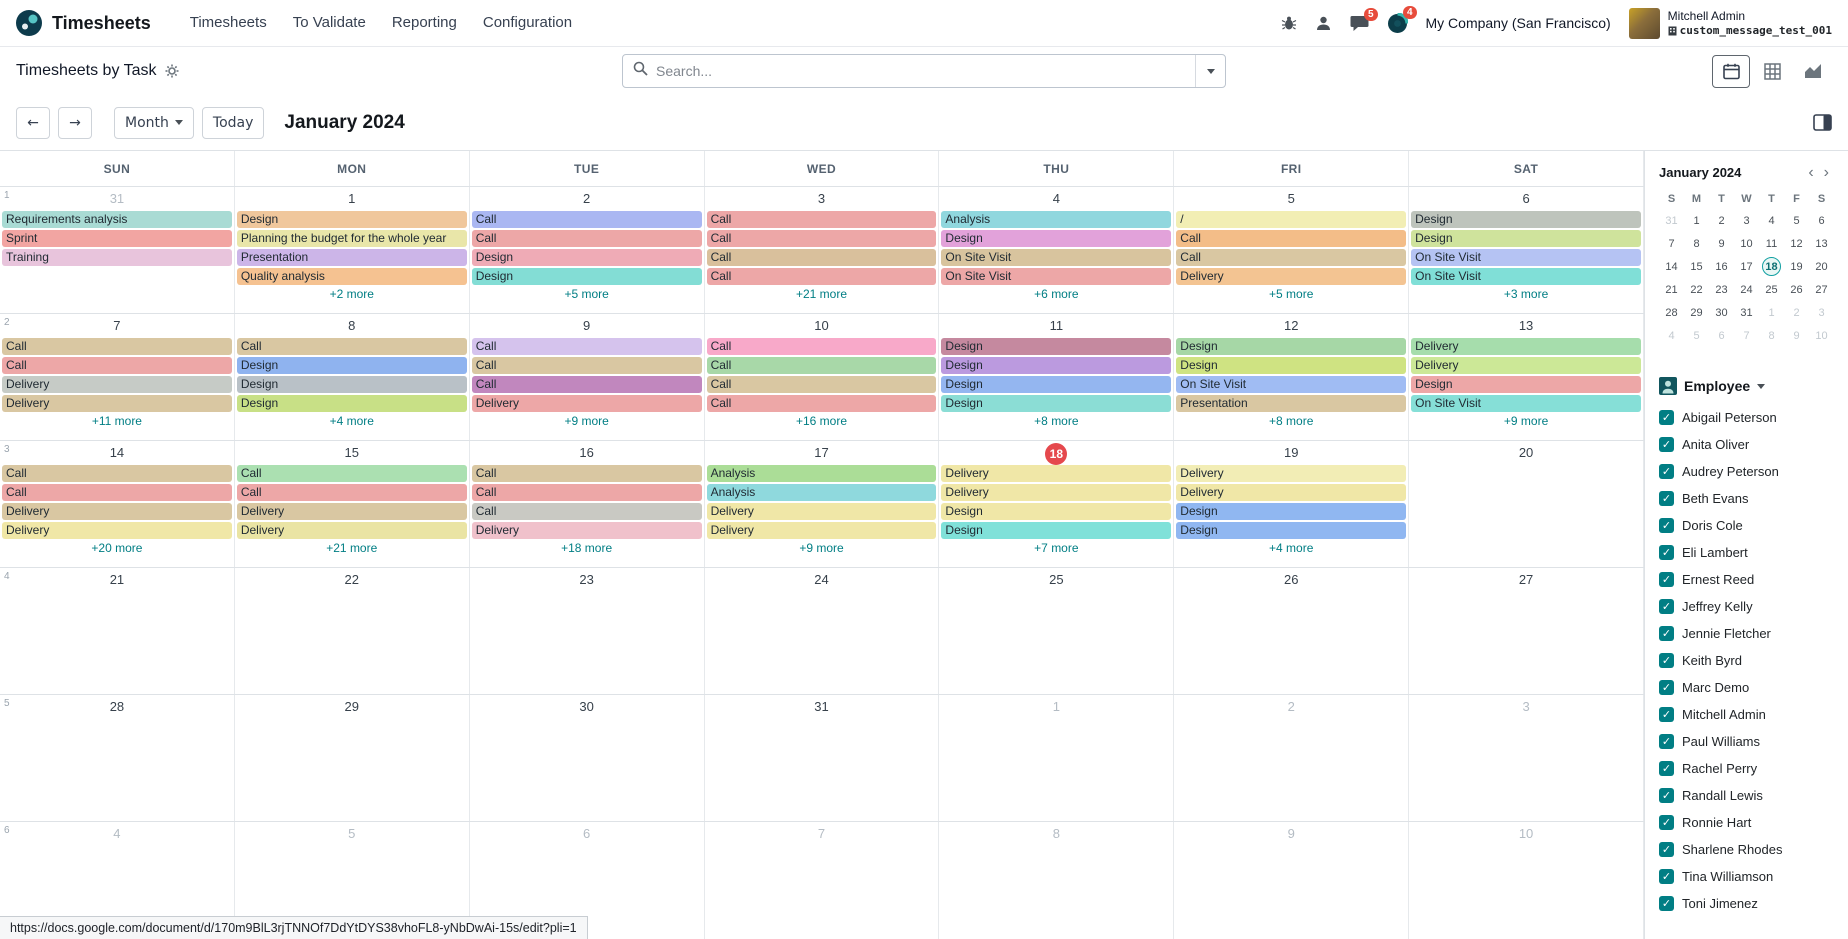  I want to click on day-cell: 23, so click(587, 631).